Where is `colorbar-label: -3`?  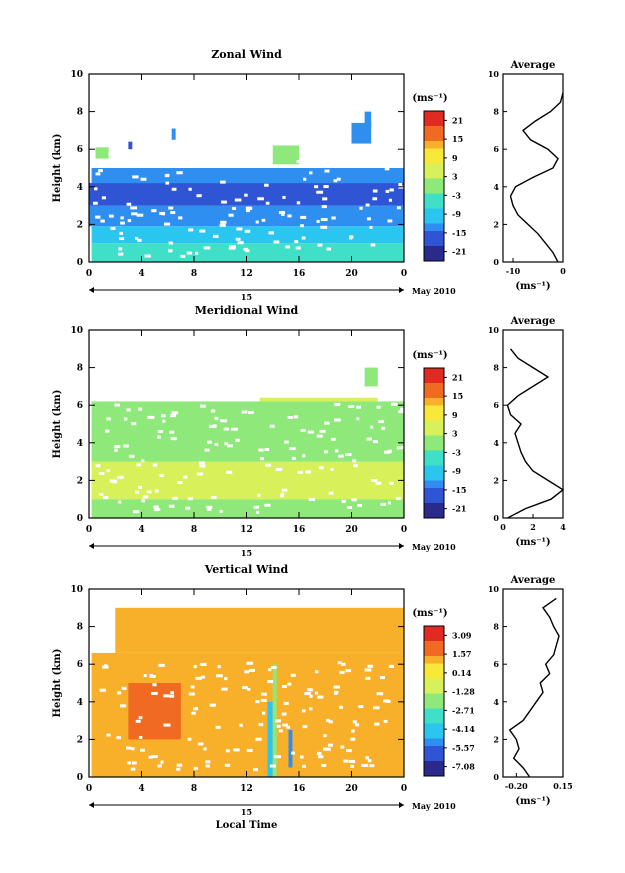 colorbar-label: -3 is located at coordinates (456, 452).